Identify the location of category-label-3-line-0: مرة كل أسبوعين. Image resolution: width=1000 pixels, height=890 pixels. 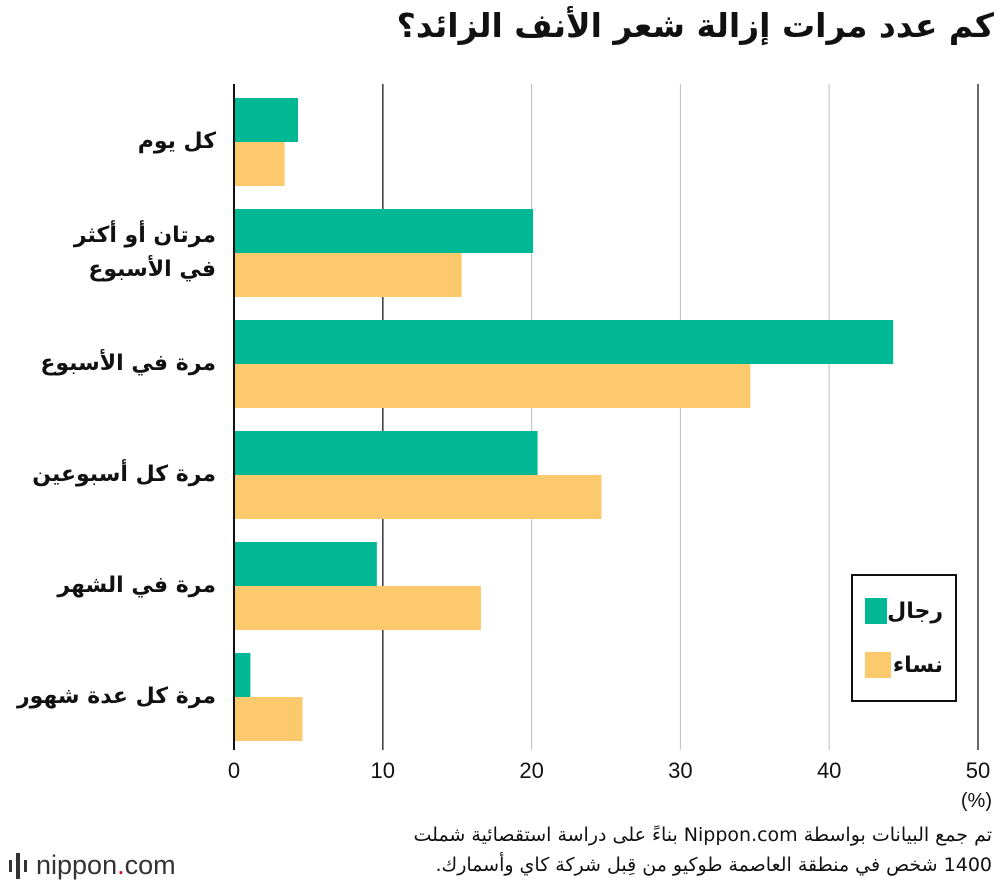
(124, 474).